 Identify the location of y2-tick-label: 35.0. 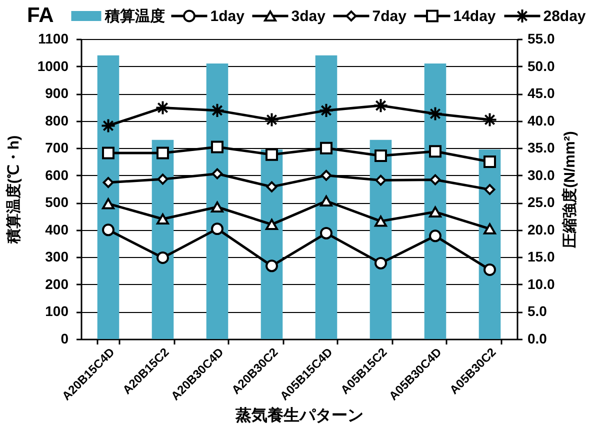
(541, 148).